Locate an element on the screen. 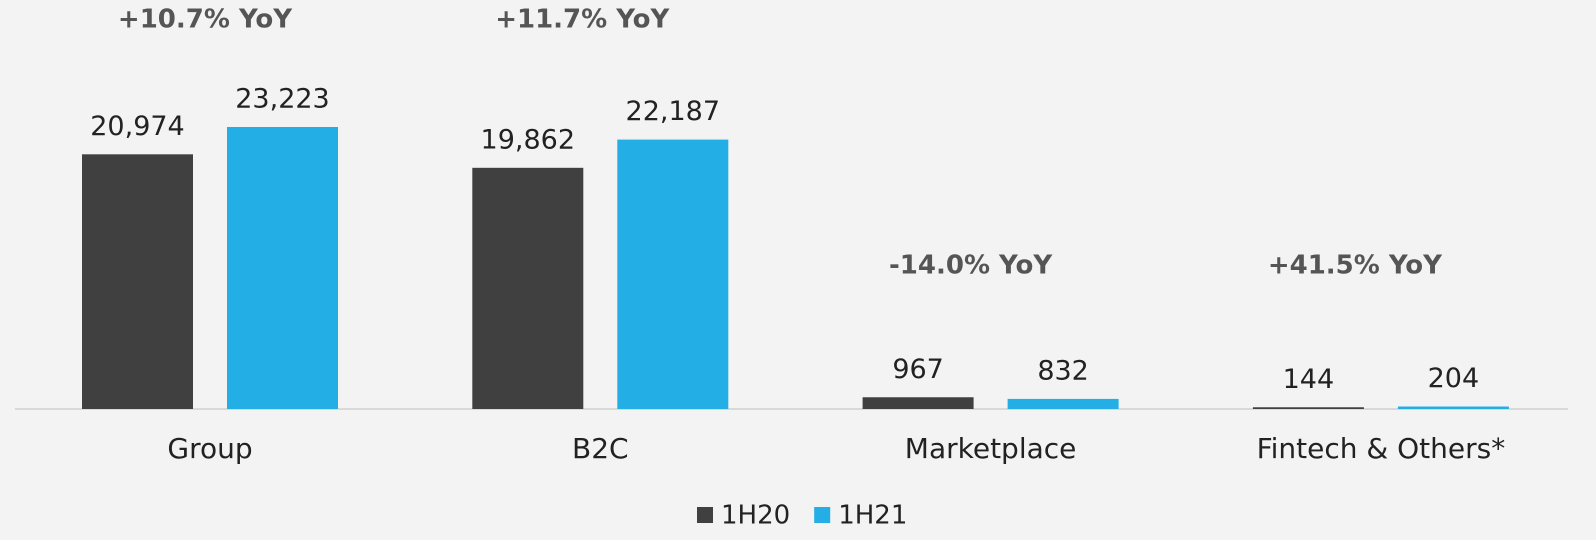 Image resolution: width=1596 pixels, height=540 pixels. value-label: 19,862 is located at coordinates (528, 139).